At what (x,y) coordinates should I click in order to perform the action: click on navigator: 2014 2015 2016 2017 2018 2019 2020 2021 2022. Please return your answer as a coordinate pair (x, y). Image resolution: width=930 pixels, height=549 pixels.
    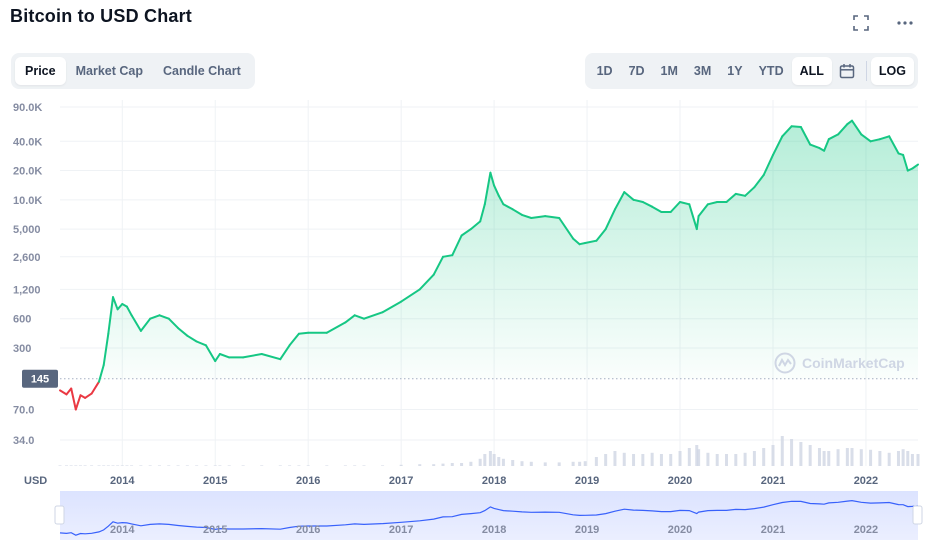
    Looking at the image, I should click on (488, 515).